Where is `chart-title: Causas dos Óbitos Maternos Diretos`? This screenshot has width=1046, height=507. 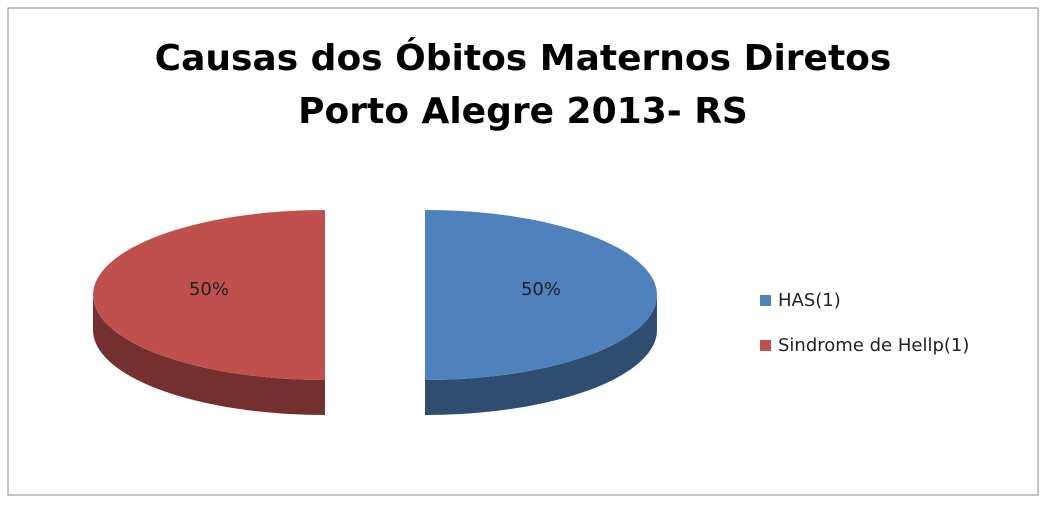
chart-title: Causas dos Óbitos Maternos Diretos is located at coordinates (523, 58).